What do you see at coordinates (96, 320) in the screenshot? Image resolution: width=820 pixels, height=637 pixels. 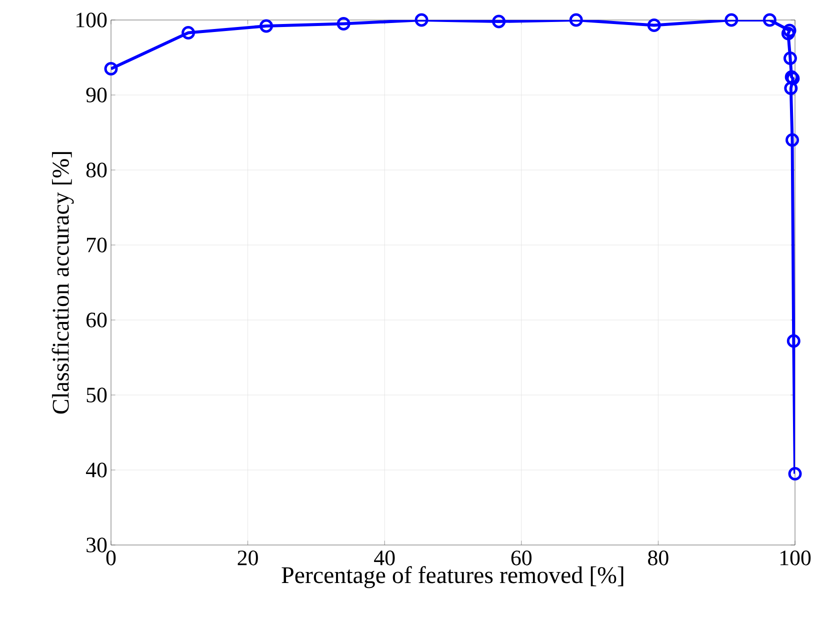 I see `y-tick-label: 60` at bounding box center [96, 320].